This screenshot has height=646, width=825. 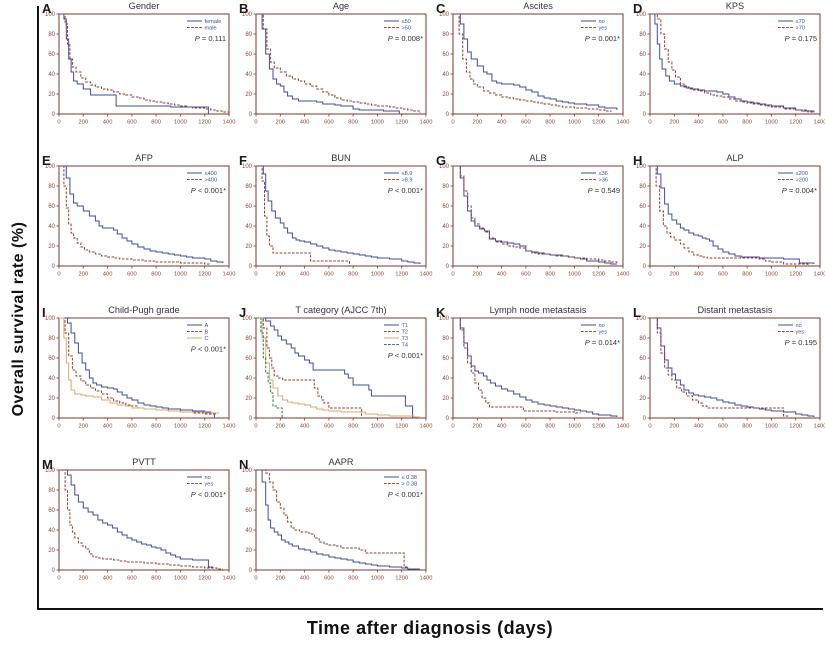 I want to click on p-value: P = 0.004*, so click(x=799, y=190).